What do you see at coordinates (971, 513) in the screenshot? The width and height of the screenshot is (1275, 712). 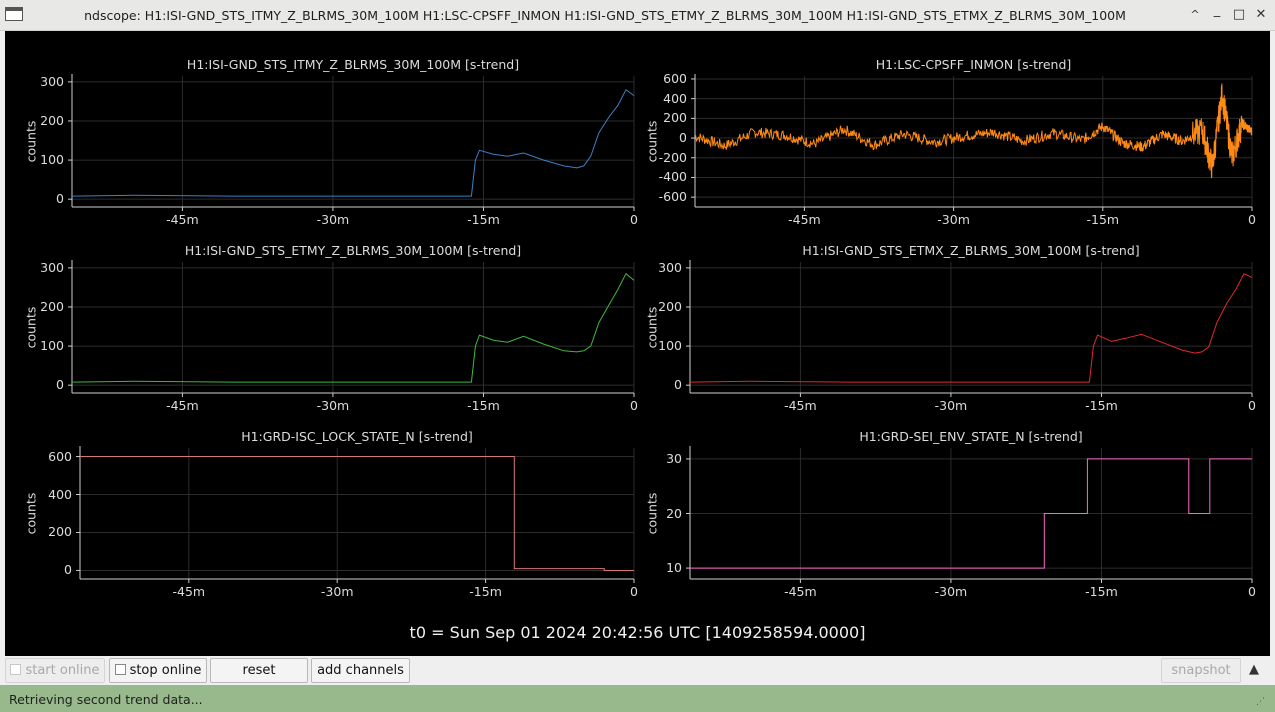 I see `series-line-sei` at bounding box center [971, 513].